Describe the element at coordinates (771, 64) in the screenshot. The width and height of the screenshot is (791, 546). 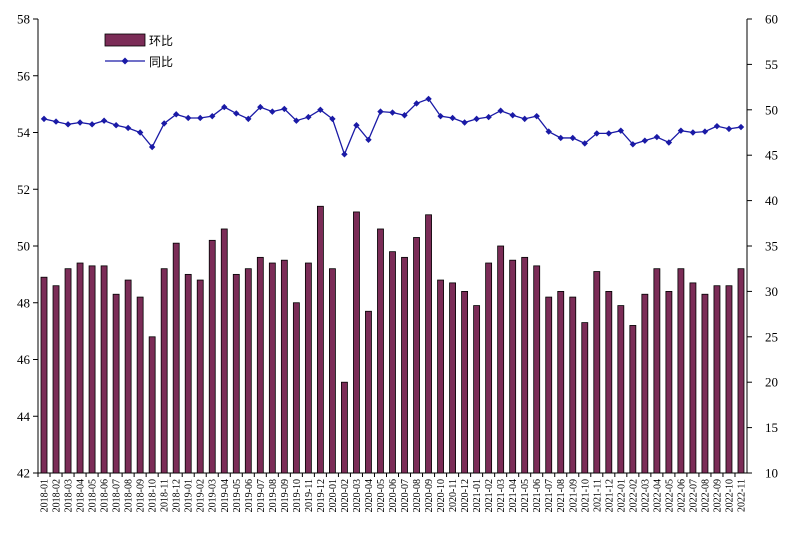
I see `y-right-tick-label: 55` at that location.